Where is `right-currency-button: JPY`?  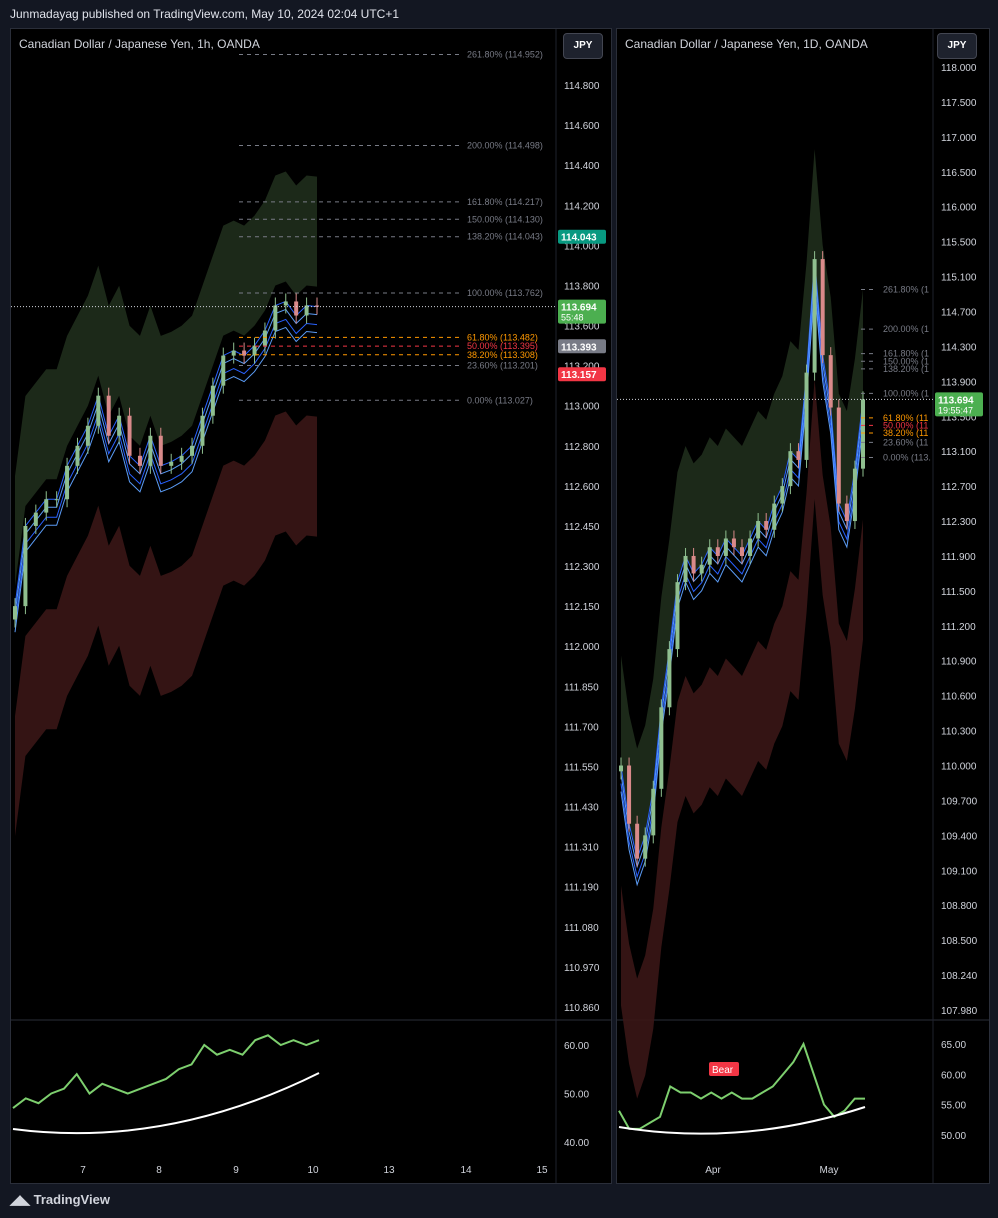
right-currency-button: JPY is located at coordinates (957, 46).